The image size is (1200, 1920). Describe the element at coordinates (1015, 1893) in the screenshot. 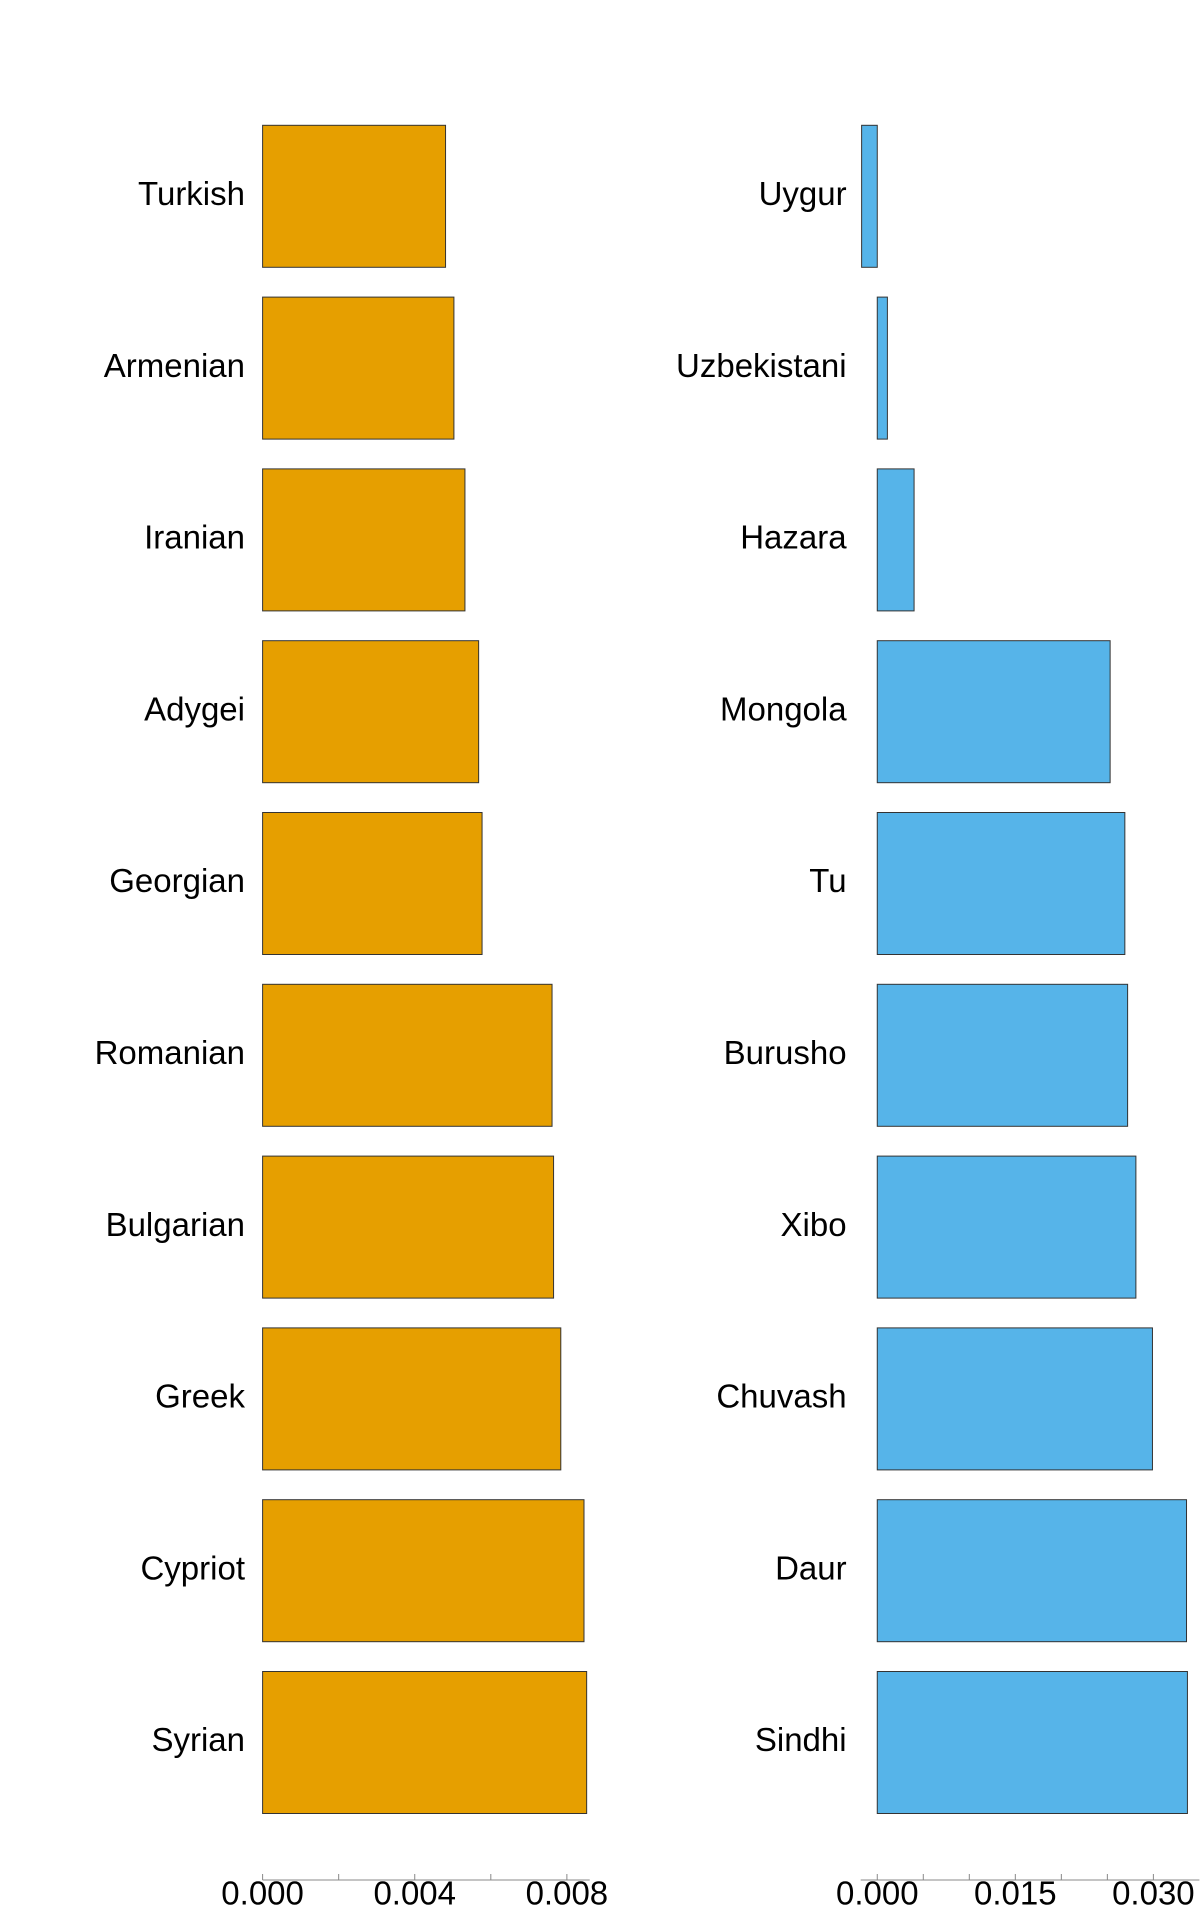

I see `x-tick-label: 0.015` at that location.